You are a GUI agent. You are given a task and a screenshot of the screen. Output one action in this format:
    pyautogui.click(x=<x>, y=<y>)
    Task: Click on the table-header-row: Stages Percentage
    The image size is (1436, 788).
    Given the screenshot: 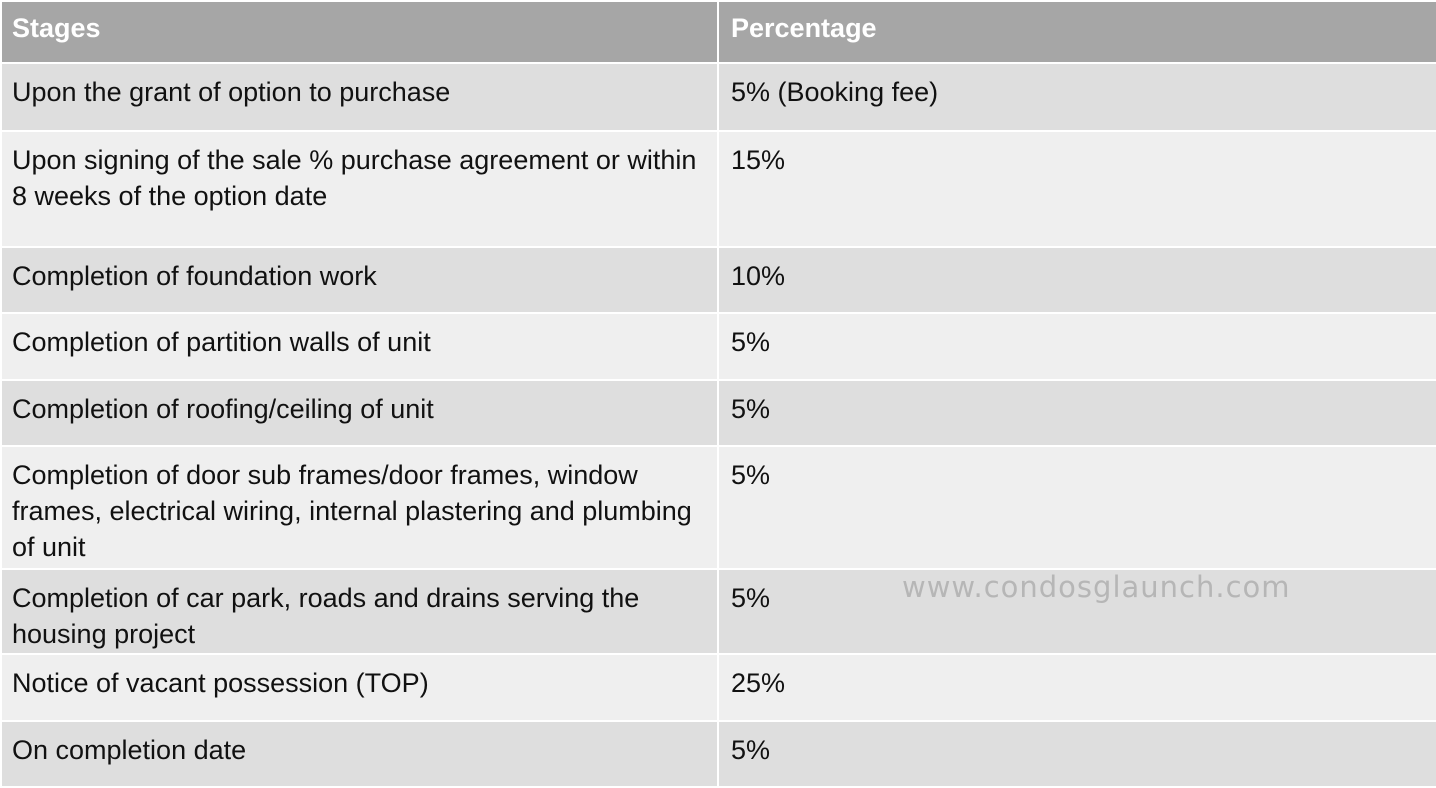 What is the action you would take?
    pyautogui.click(x=718, y=32)
    